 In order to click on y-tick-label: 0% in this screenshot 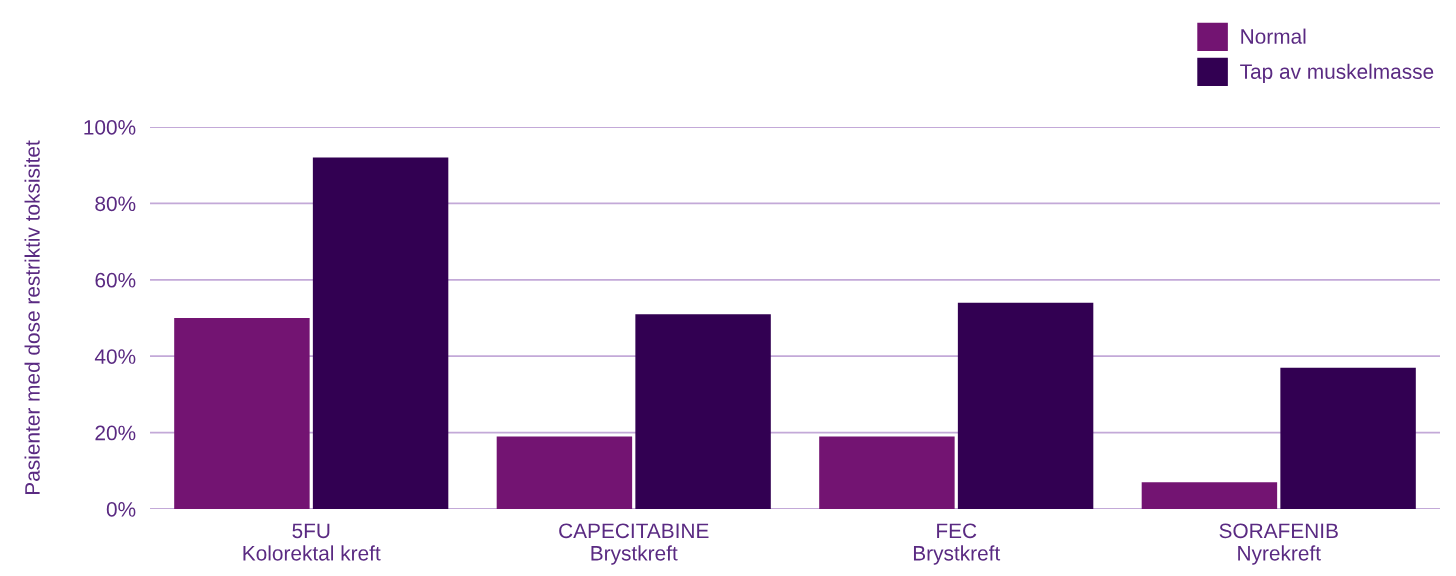, I will do `click(121, 509)`.